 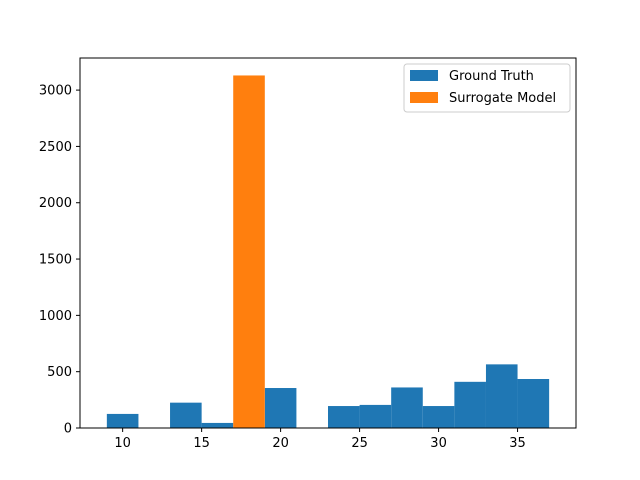 I want to click on y-tick-label-0: 0, so click(x=68, y=429).